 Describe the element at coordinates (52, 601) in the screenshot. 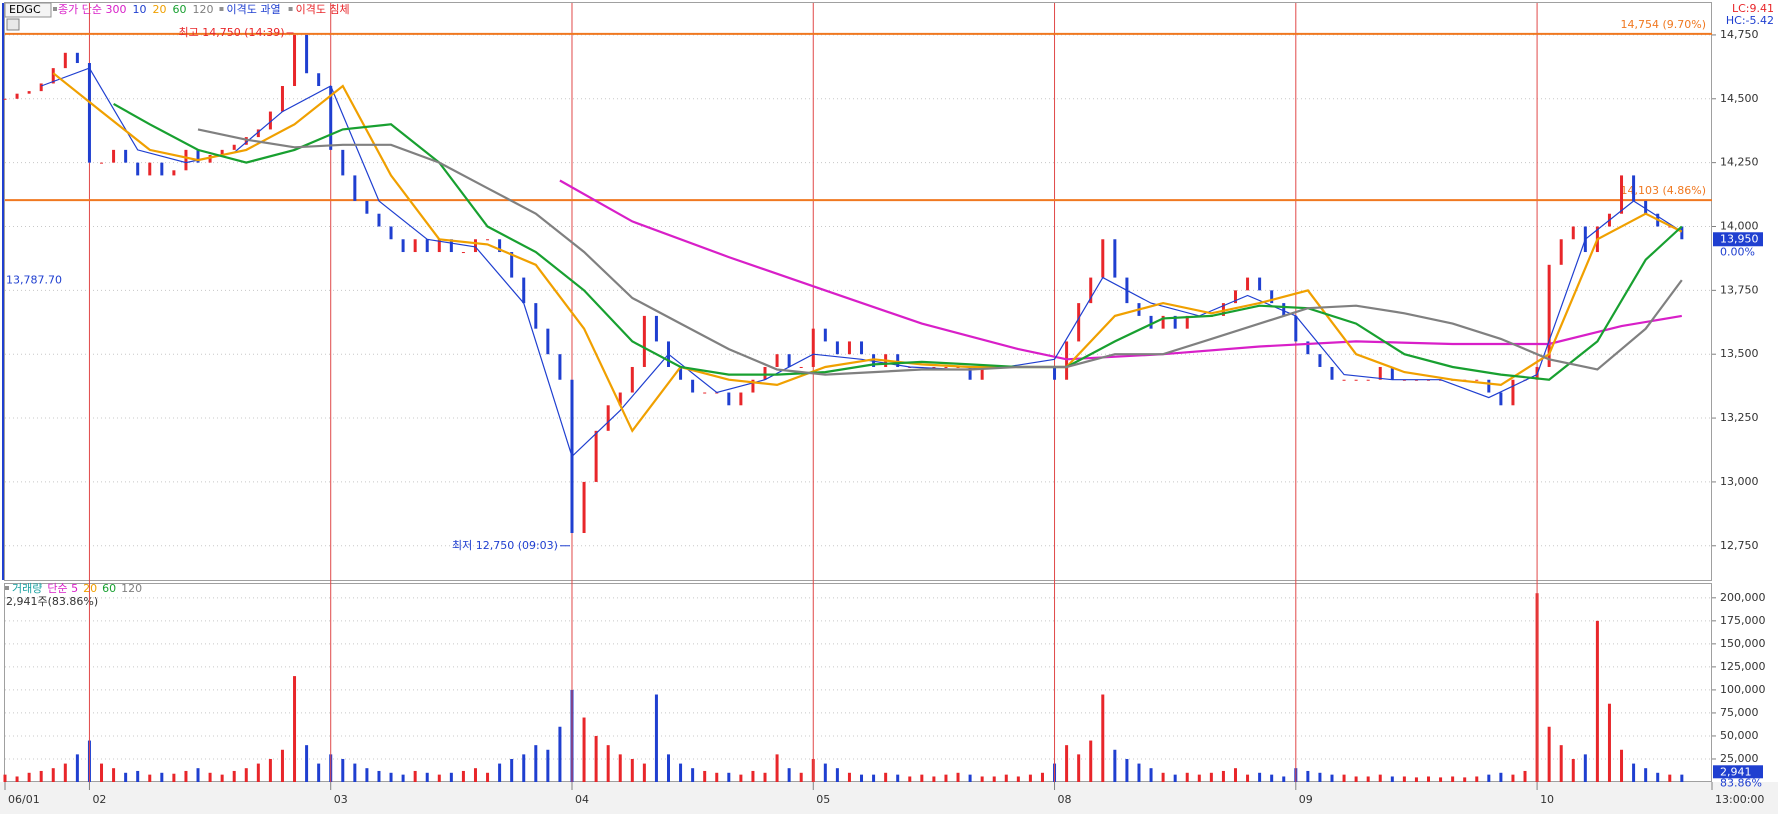

I see `volume-status: 2,941주(83.86%)` at that location.